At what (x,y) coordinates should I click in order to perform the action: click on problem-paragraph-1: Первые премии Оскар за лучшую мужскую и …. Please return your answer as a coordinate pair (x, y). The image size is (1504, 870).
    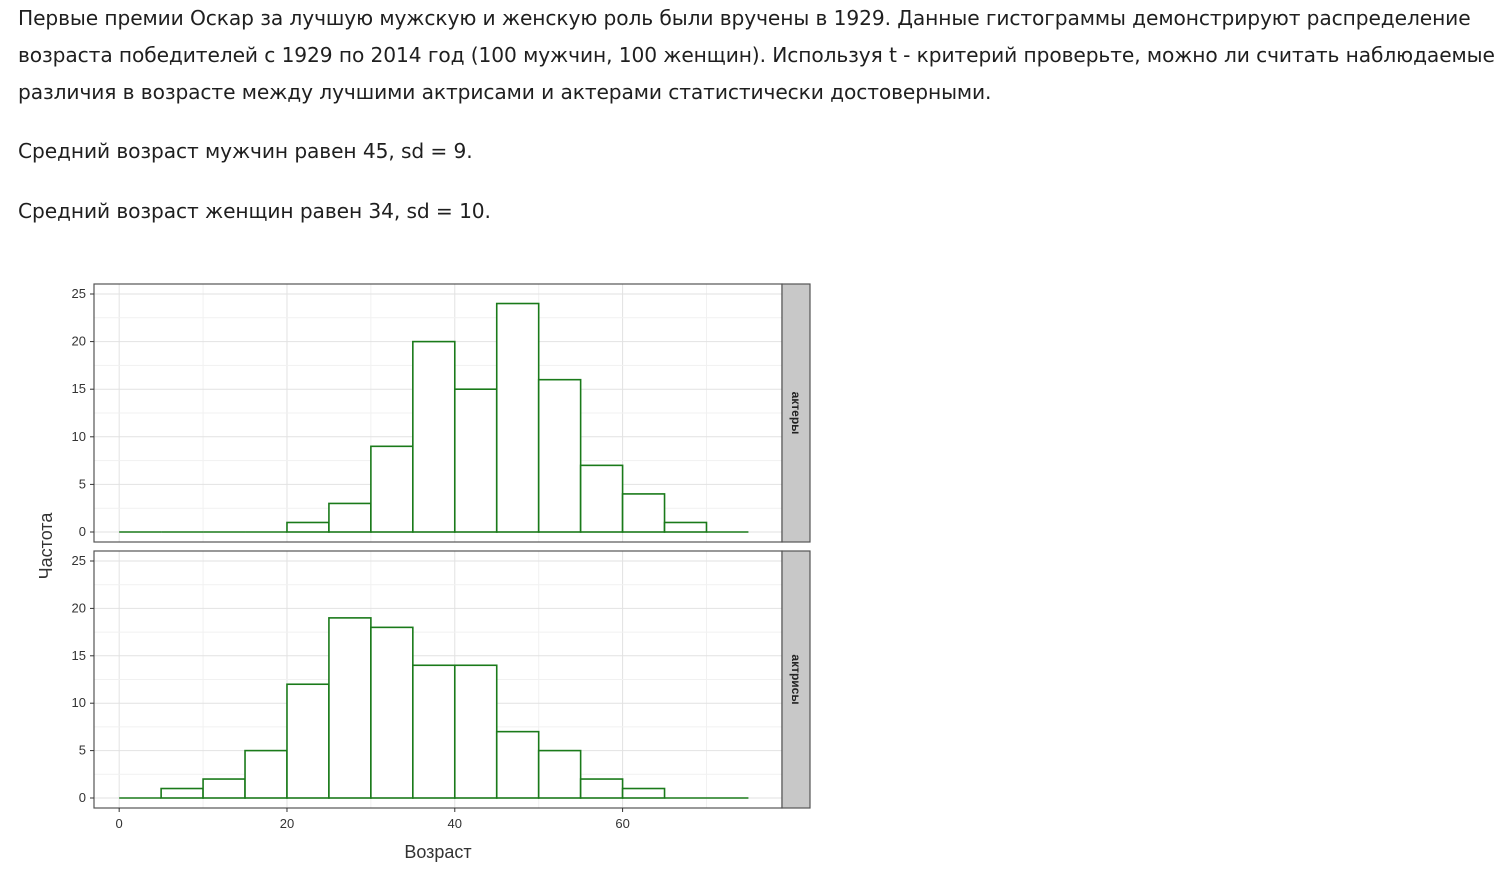
    Looking at the image, I should click on (756, 55).